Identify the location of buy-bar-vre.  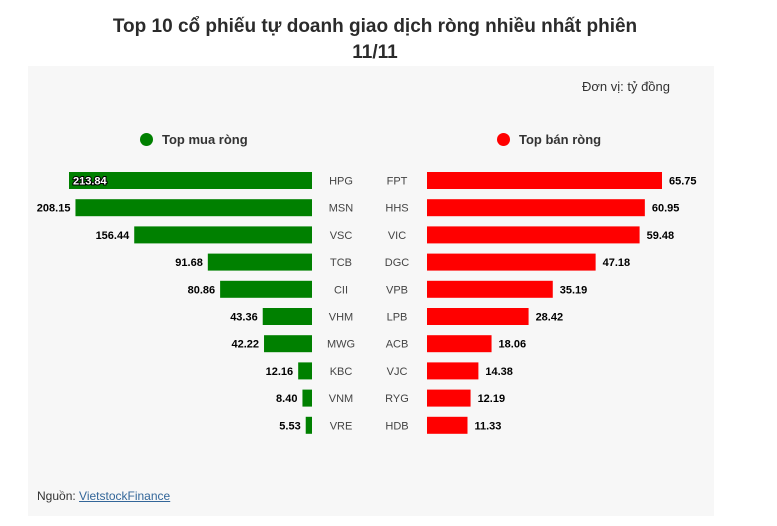
(308, 425).